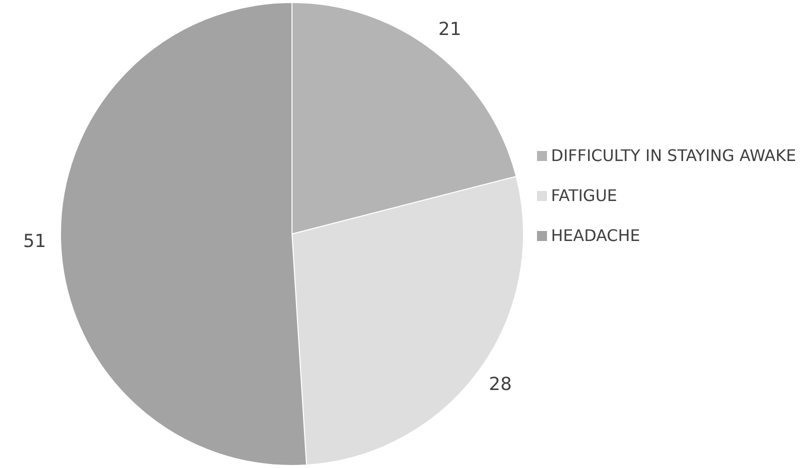  I want to click on data-label: 28, so click(500, 385).